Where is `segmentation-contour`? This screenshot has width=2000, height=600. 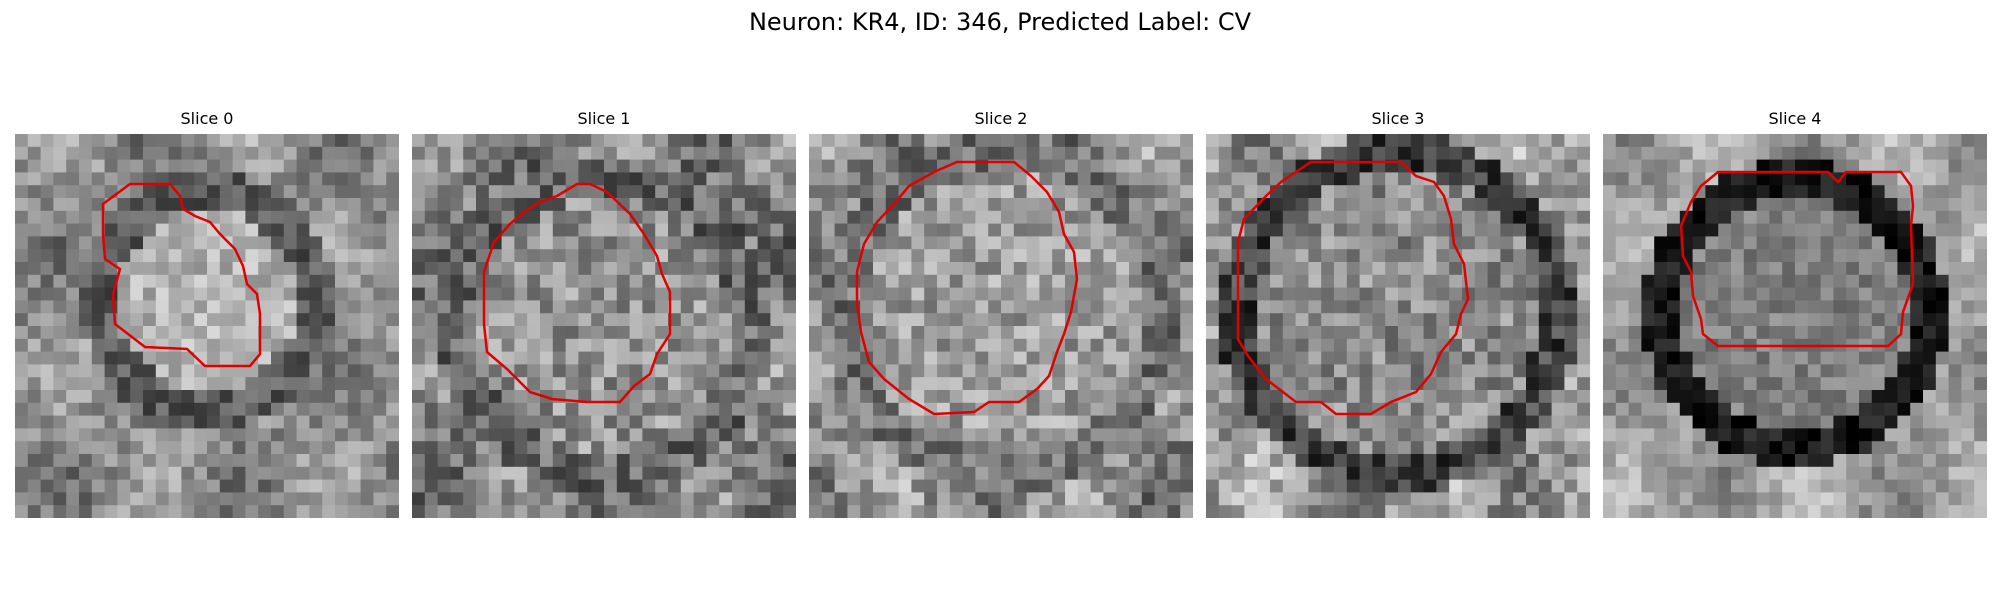 segmentation-contour is located at coordinates (1797, 259).